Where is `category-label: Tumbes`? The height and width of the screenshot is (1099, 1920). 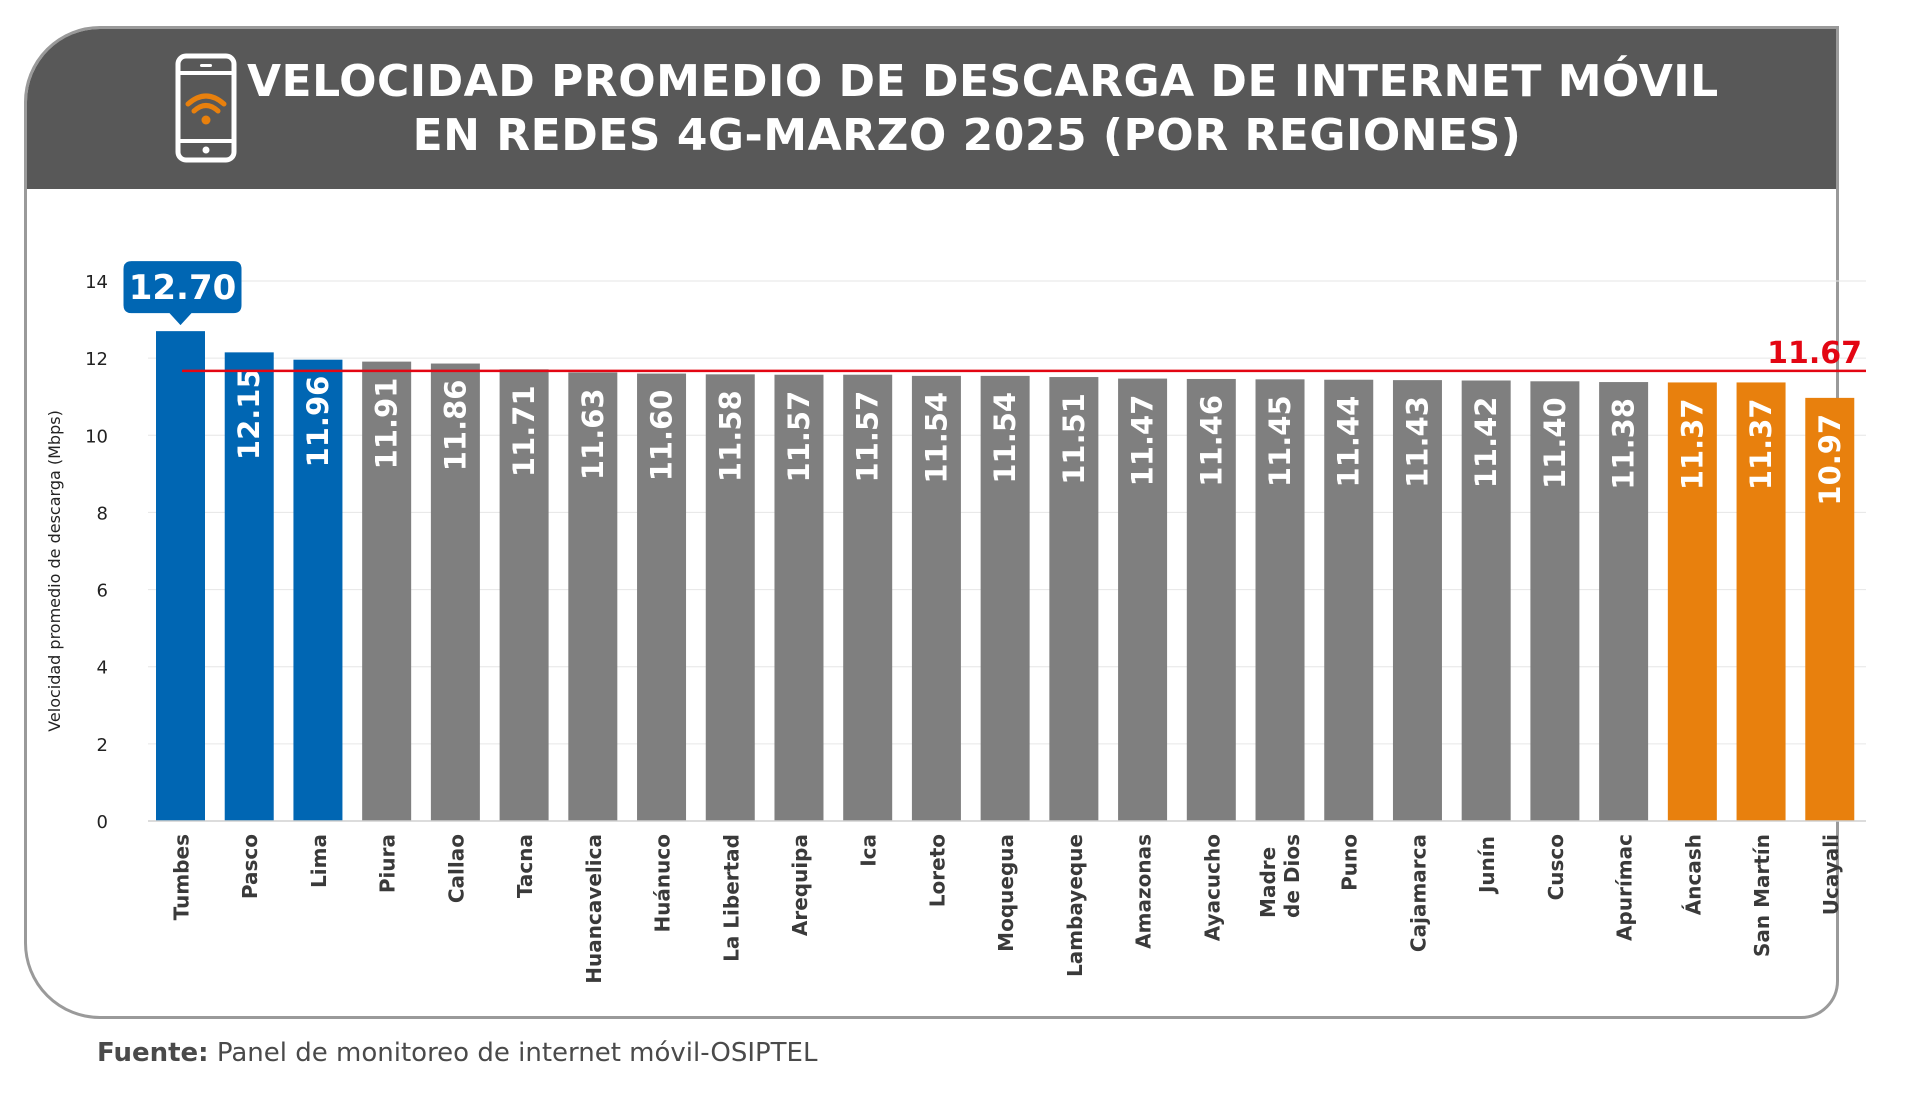 category-label: Tumbes is located at coordinates (182, 877).